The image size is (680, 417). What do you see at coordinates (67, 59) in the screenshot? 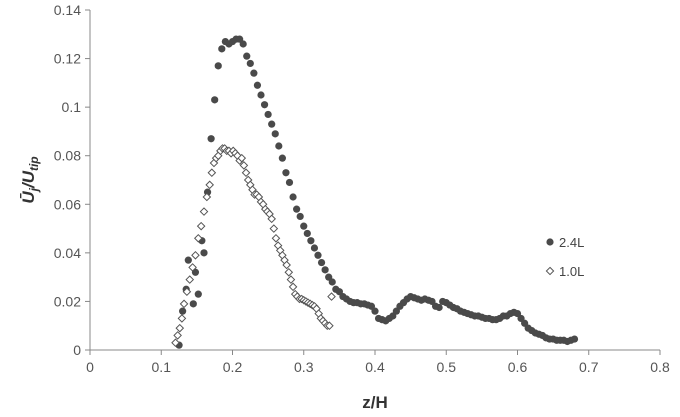
I see `y-tick-label: 0.12` at bounding box center [67, 59].